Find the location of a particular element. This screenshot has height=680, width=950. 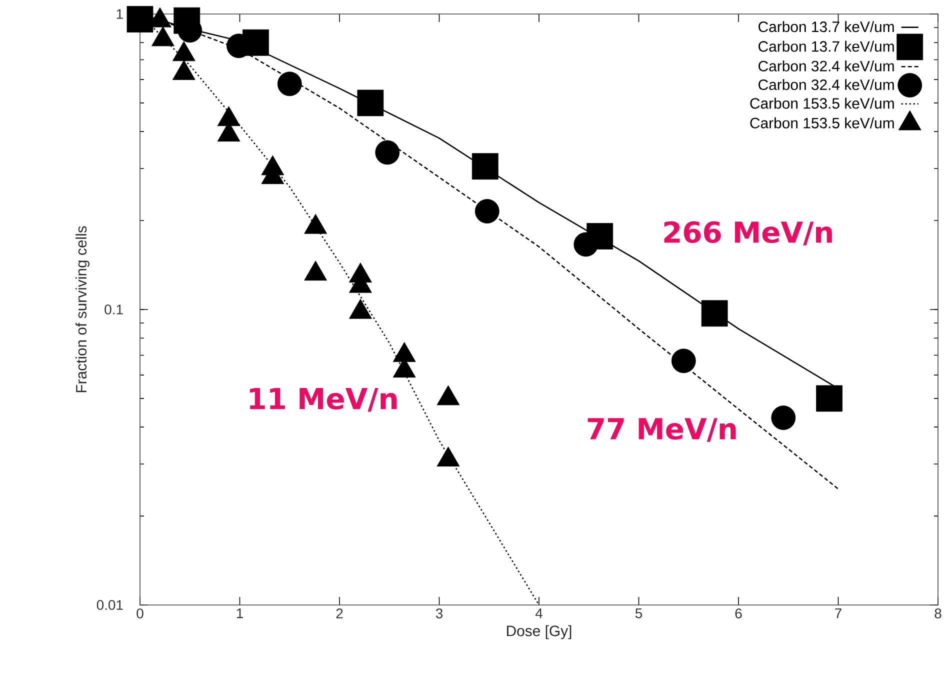

x-tick-label: 6 is located at coordinates (738, 613).